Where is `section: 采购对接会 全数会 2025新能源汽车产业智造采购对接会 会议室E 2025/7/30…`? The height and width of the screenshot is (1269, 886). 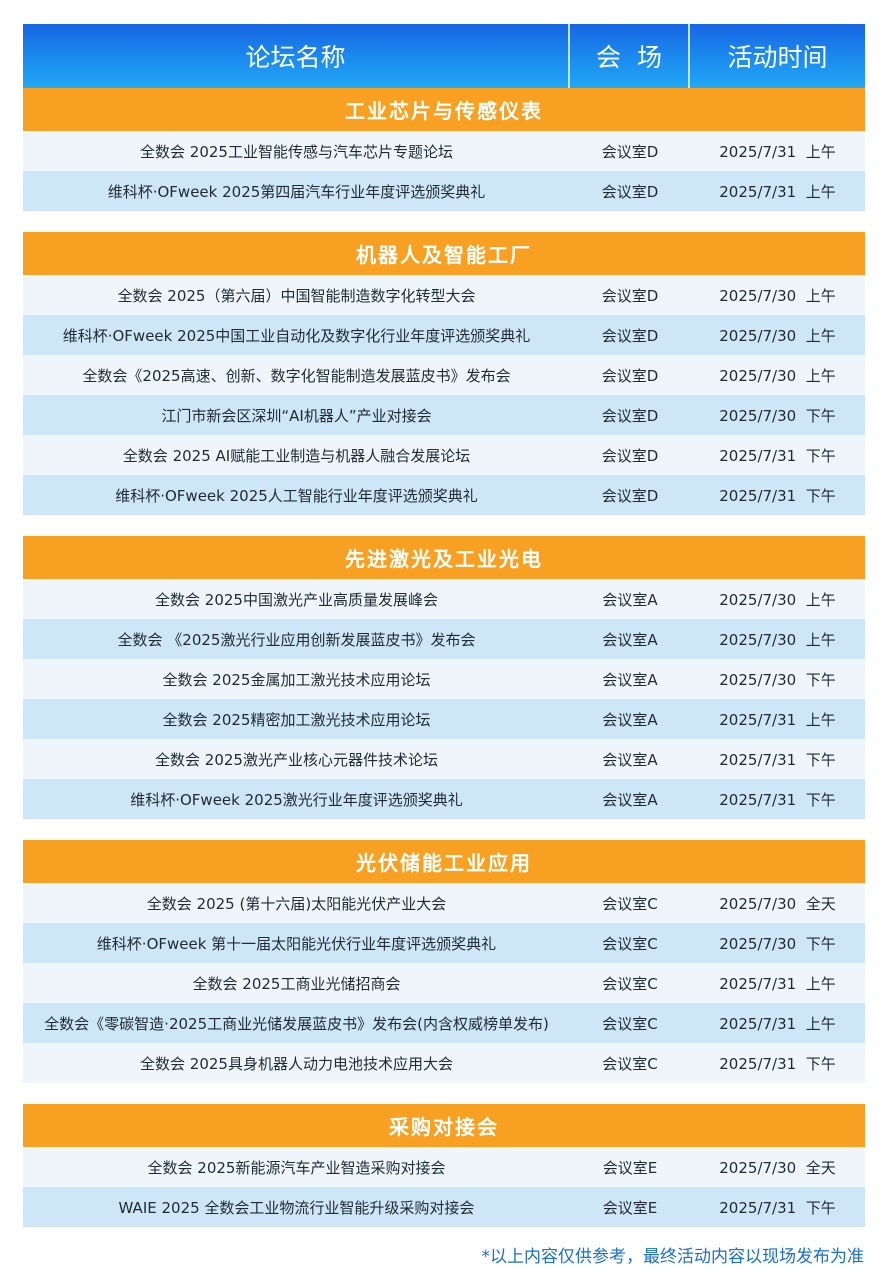 section: 采购对接会 全数会 2025新能源汽车产业智造采购对接会 会议室E 2025/7/30… is located at coordinates (444, 1165).